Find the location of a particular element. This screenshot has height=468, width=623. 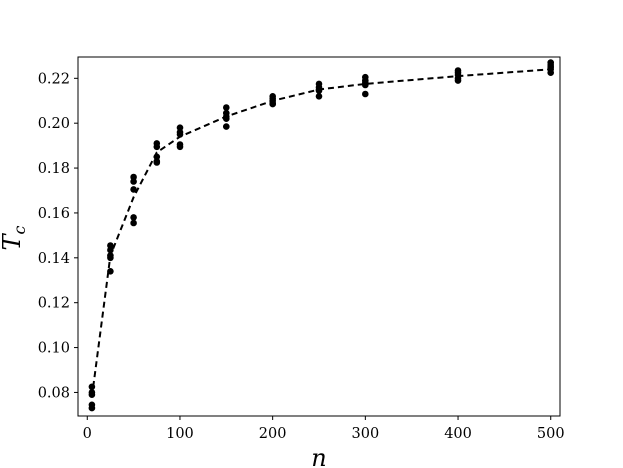

x-axis-ticks: 0 100 200 300 400 500 is located at coordinates (324, 429).